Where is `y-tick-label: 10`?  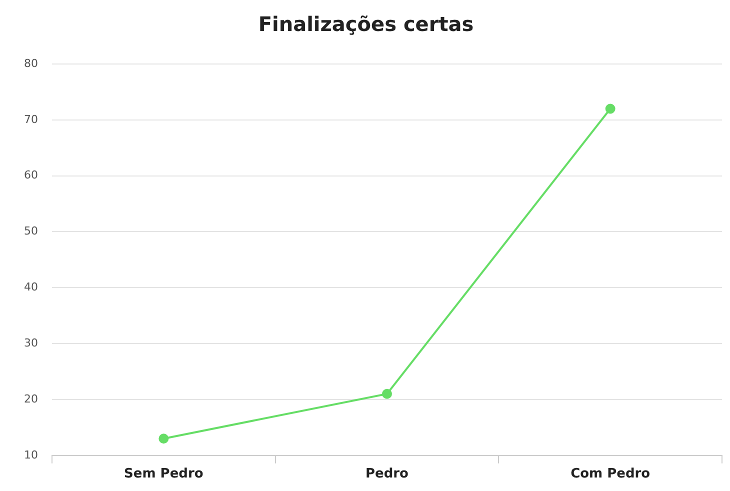
y-tick-label: 10 is located at coordinates (31, 455).